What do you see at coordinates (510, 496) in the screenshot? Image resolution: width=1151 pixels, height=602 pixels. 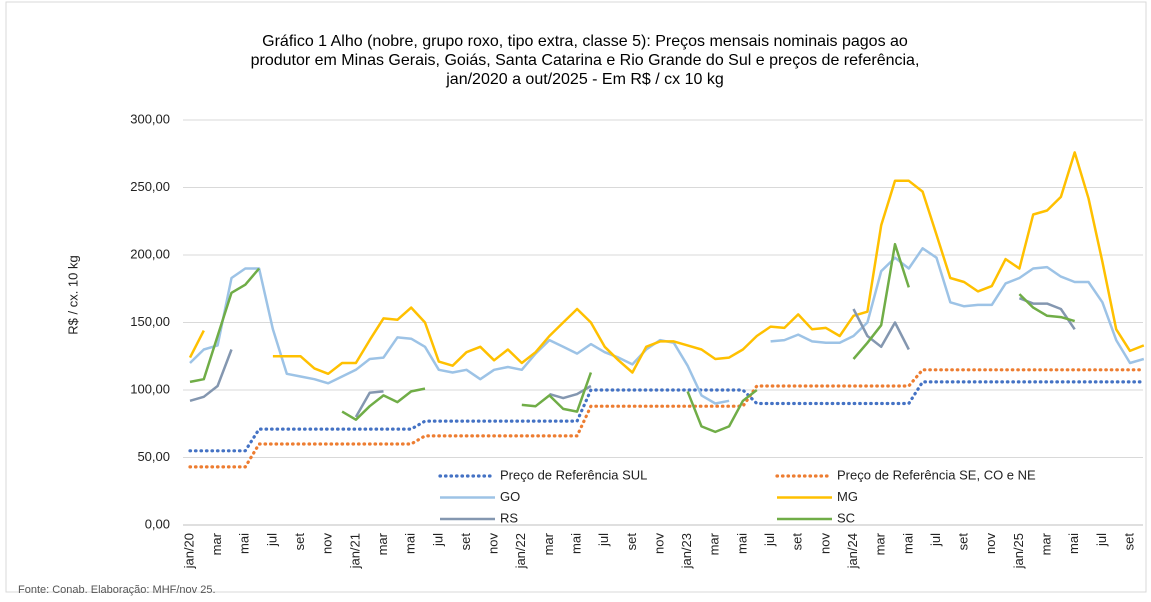 I see `legend-label: GO` at bounding box center [510, 496].